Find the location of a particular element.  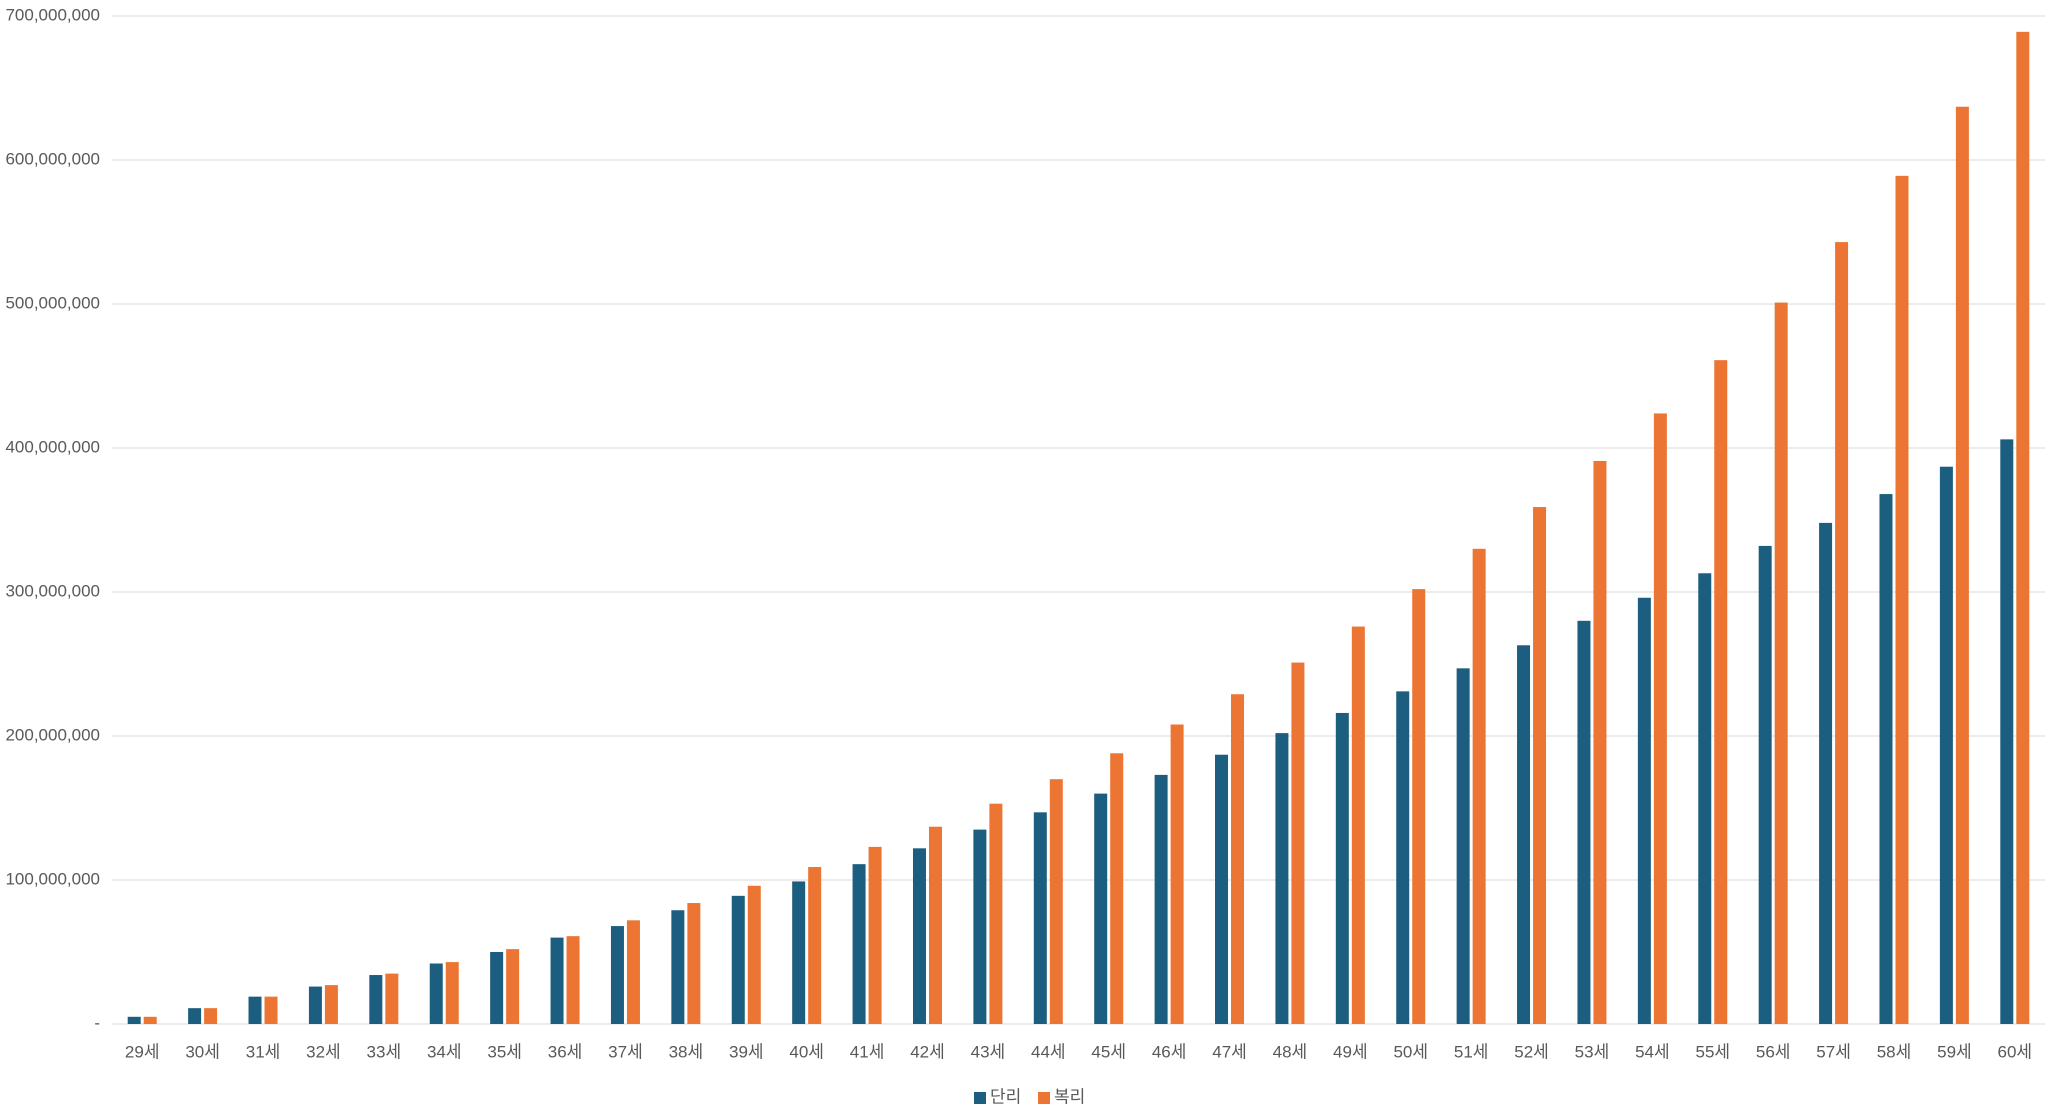

x-tick-label: 29세 is located at coordinates (142, 1051).